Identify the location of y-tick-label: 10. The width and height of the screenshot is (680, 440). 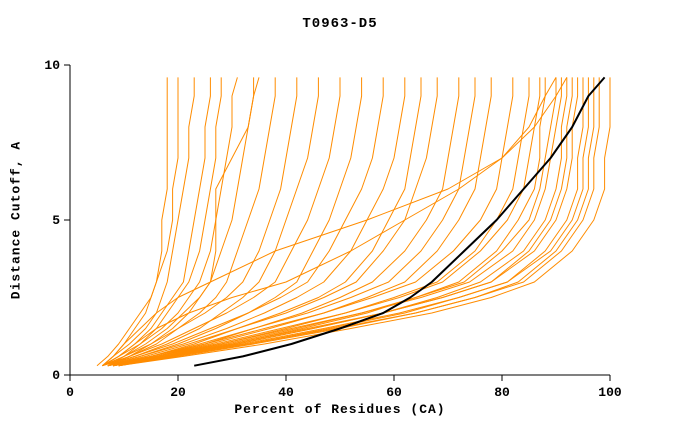
(52, 65).